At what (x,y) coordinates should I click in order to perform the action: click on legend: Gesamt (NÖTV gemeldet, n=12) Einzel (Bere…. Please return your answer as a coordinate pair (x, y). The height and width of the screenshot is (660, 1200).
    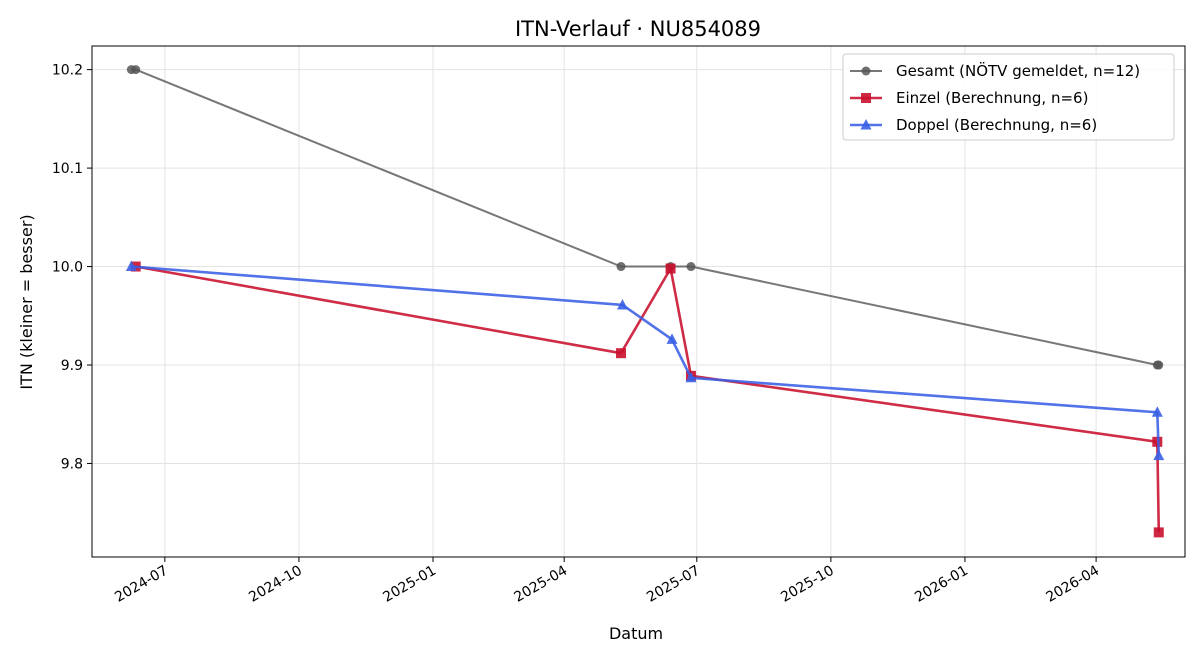
    Looking at the image, I should click on (1008, 97).